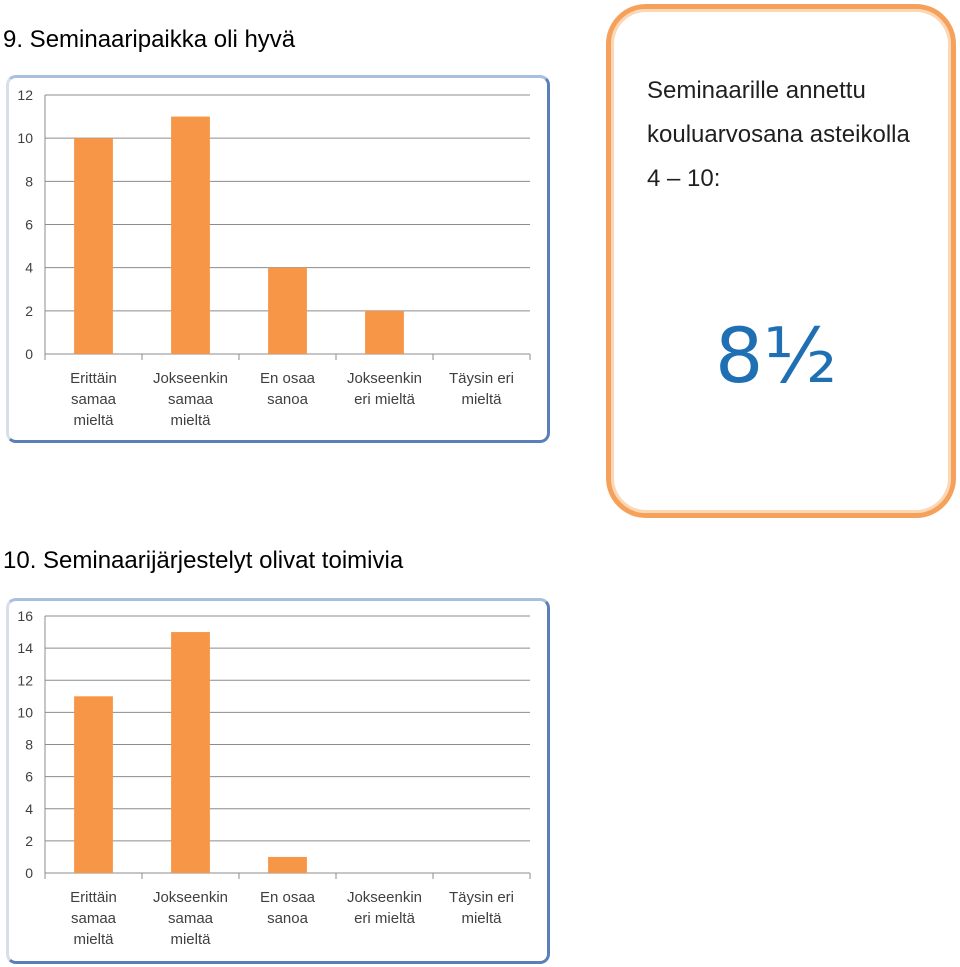  Describe the element at coordinates (29, 873) in the screenshot. I see `chart2-ytick-label: 0` at that location.